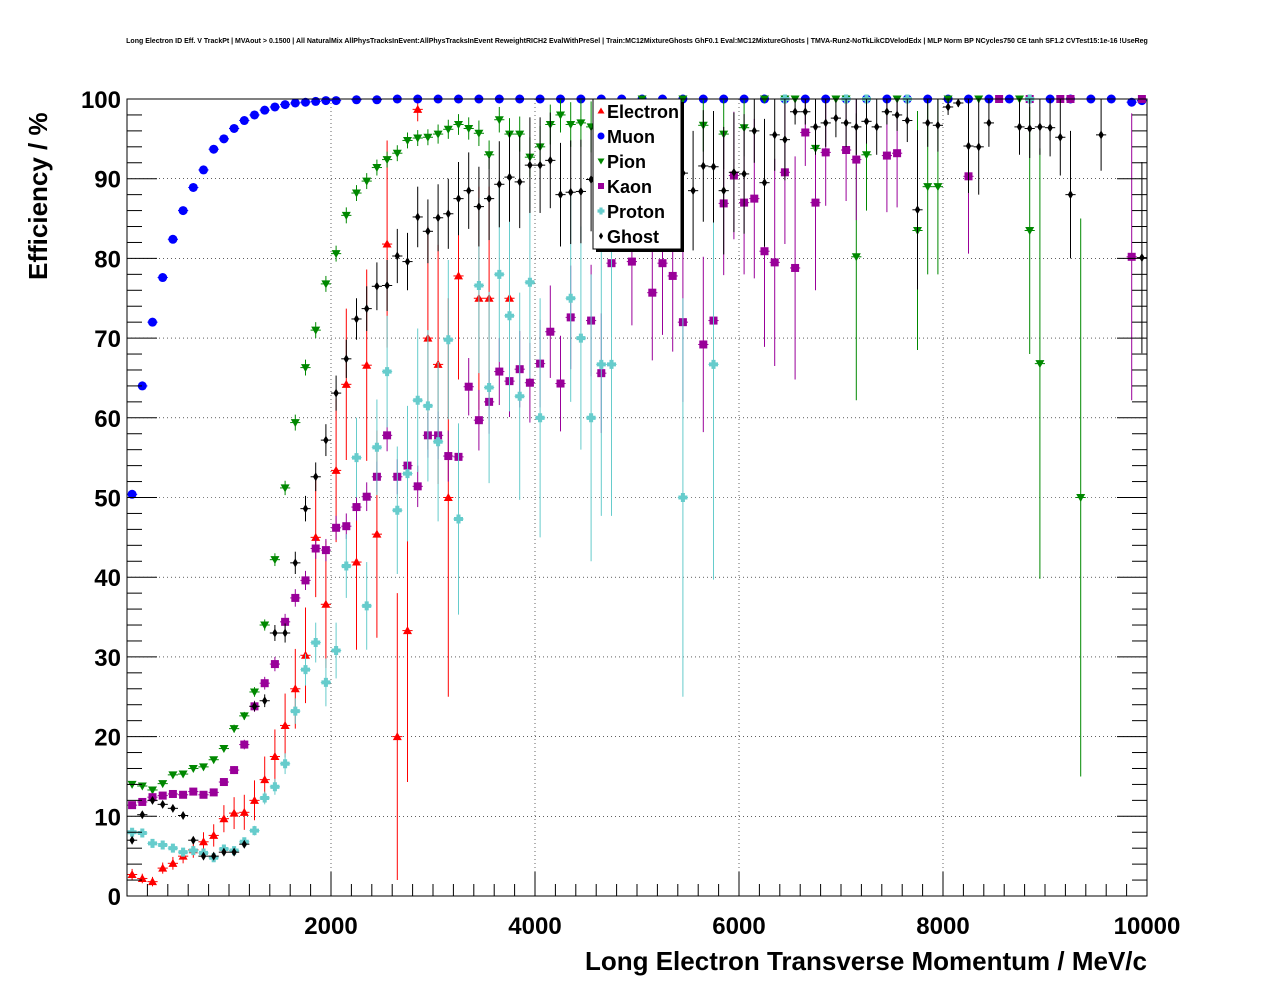 The image size is (1276, 1001). I want to click on legend-marker-electron, so click(601, 110).